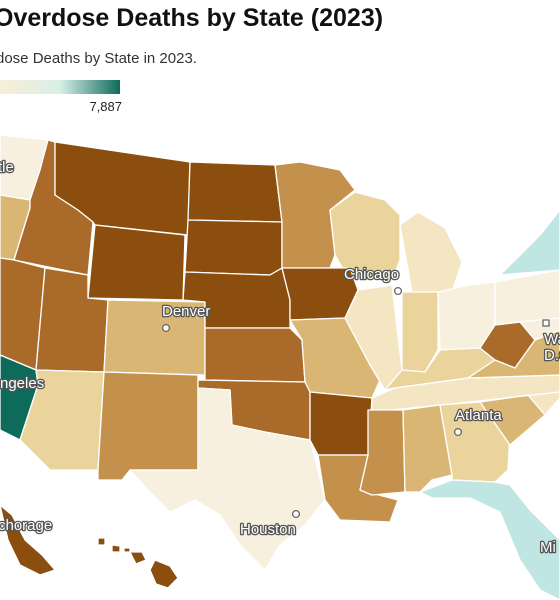  I want to click on state-indiana, so click(420, 332).